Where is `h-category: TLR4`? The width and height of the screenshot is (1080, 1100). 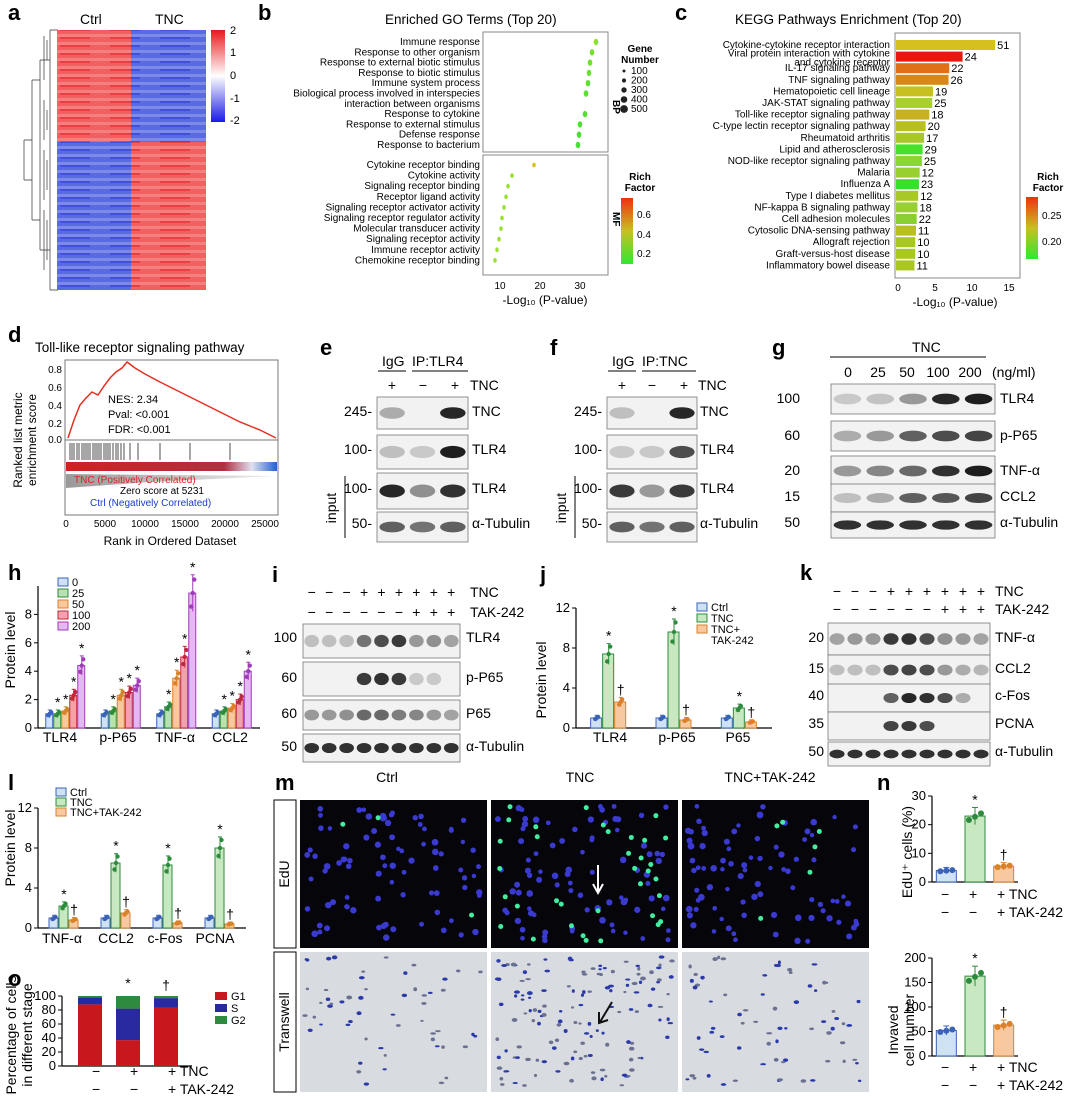 h-category: TLR4 is located at coordinates (60, 737).